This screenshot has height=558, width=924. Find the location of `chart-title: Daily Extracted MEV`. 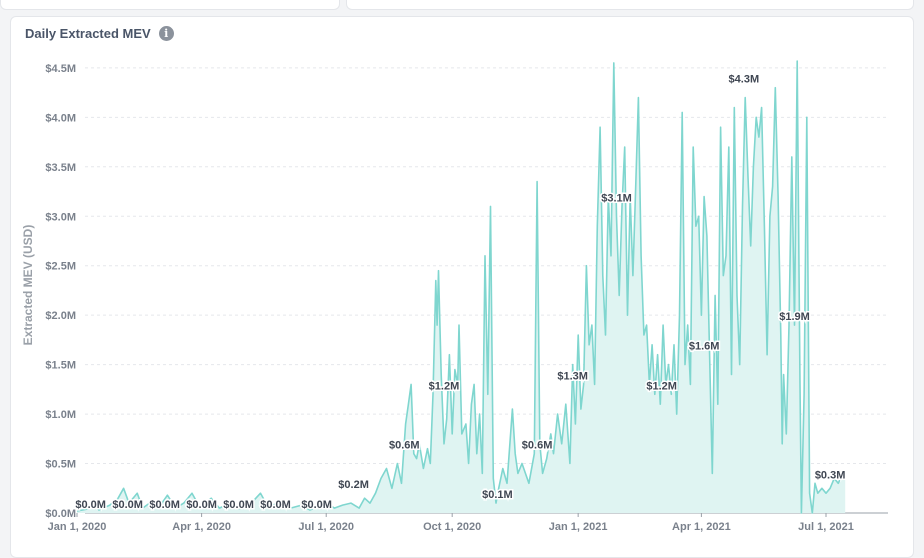

chart-title: Daily Extracted MEV is located at coordinates (88, 33).